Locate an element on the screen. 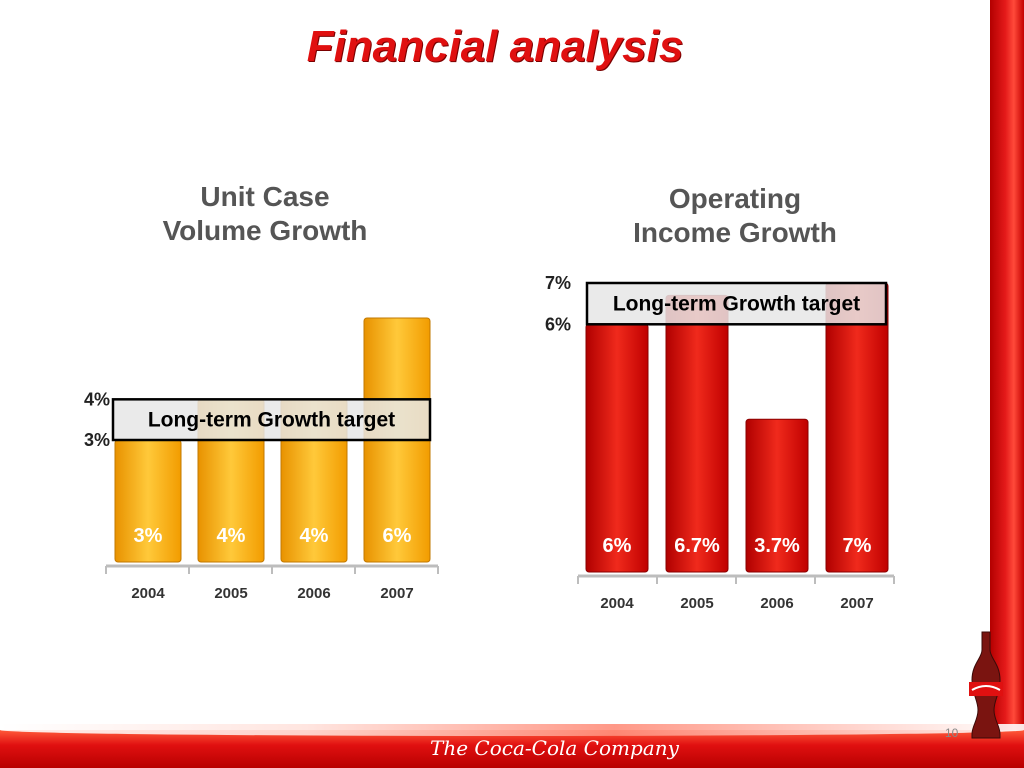 The image size is (1024, 768). company-logo: The Coca-Cola Company is located at coordinates (554, 748).